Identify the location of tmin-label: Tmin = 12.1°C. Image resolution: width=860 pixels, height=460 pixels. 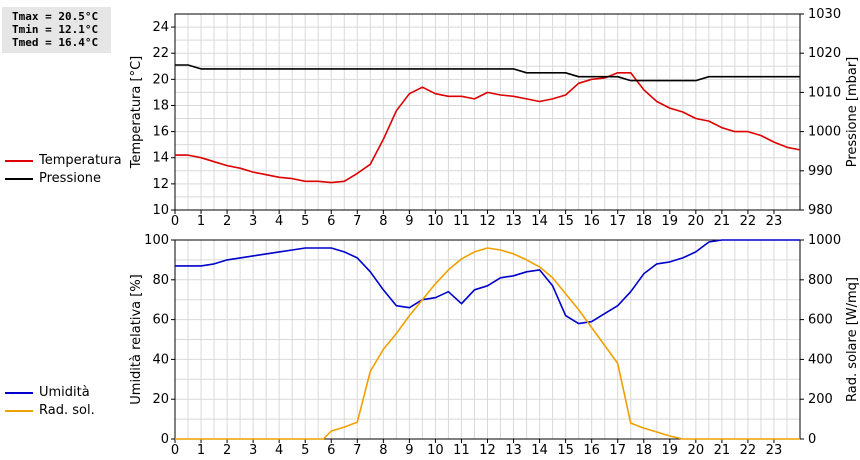
(55, 29).